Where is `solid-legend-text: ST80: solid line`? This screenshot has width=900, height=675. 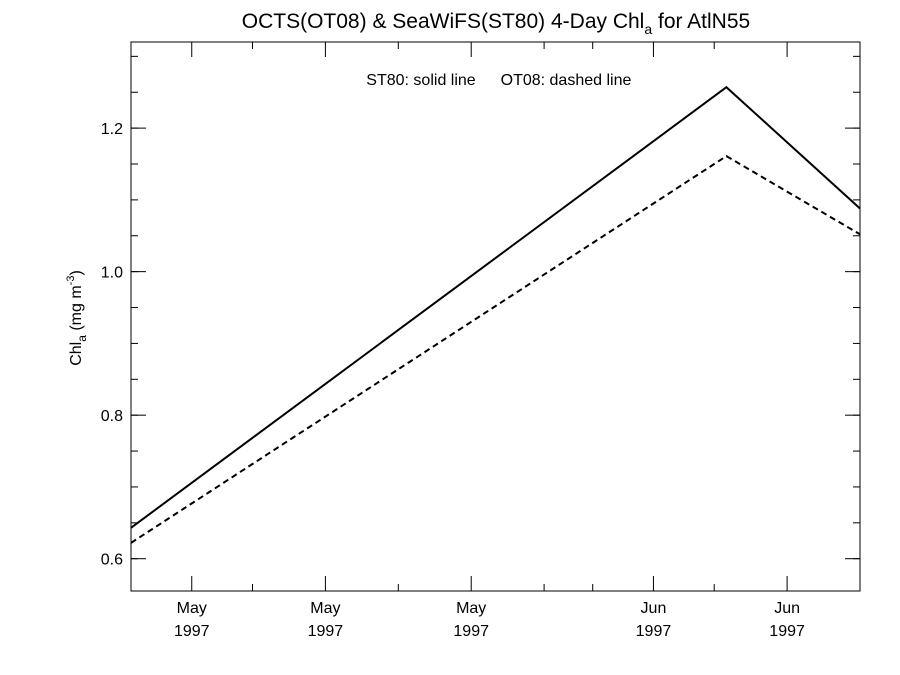
solid-legend-text: ST80: solid line is located at coordinates (420, 80).